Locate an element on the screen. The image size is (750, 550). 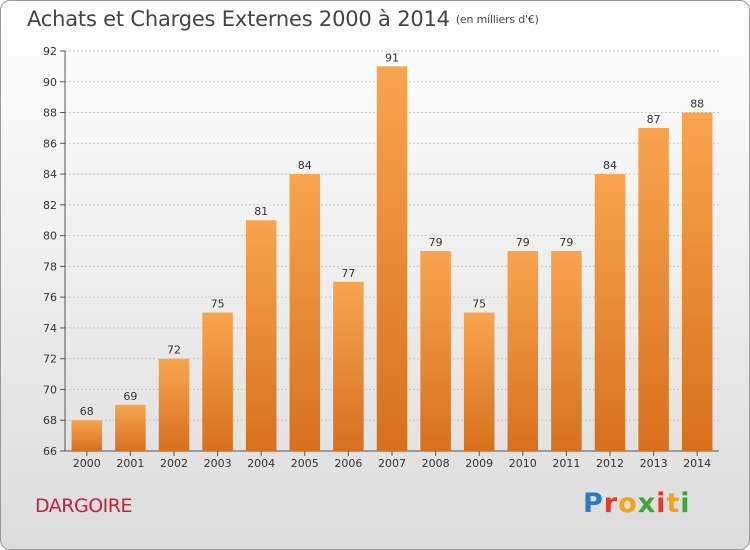
y-tick-label: 86 is located at coordinates (50, 143).